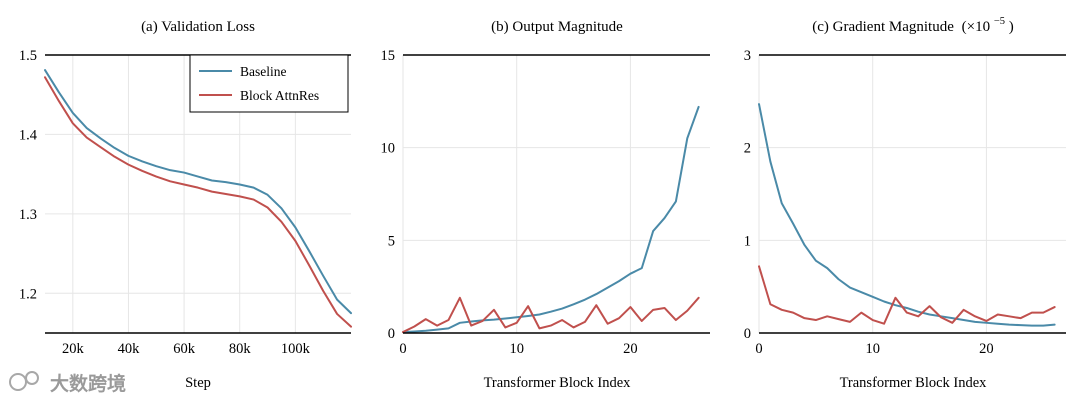 The width and height of the screenshot is (1080, 403). Describe the element at coordinates (198, 383) in the screenshot. I see `x-axis-label: Step` at that location.